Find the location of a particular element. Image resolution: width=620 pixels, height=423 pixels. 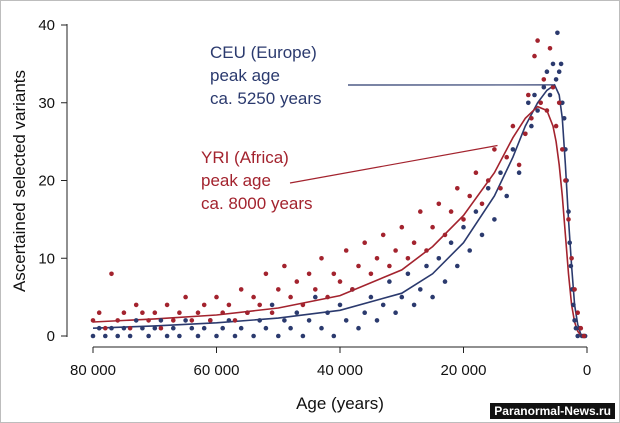

annotation-pointer is located at coordinates (393, 164).